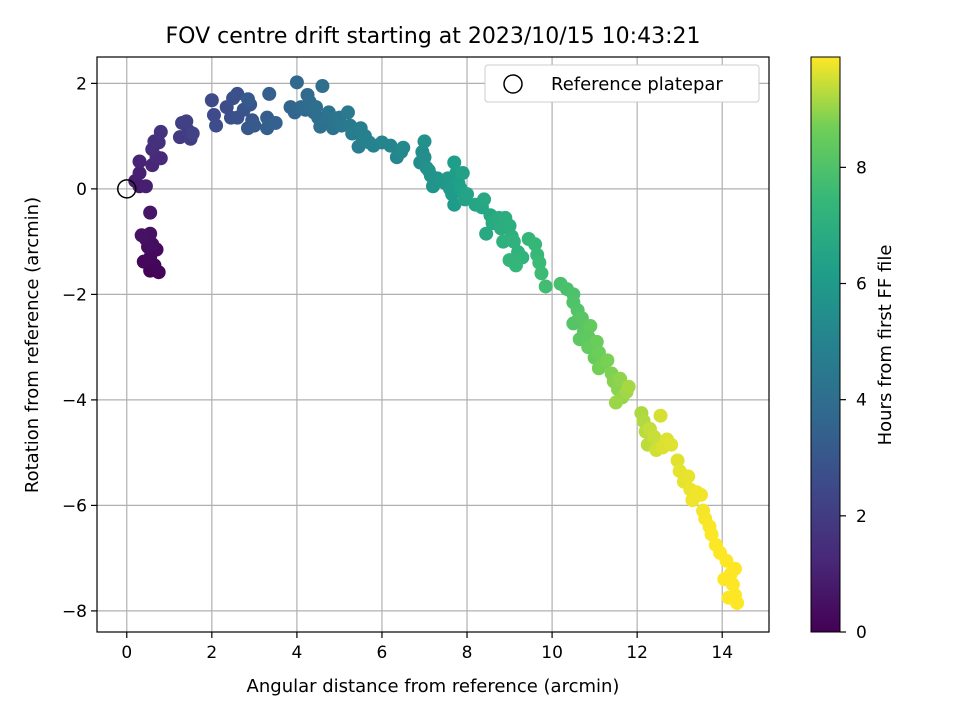 This screenshot has width=960, height=720. What do you see at coordinates (825, 344) in the screenshot?
I see `colorbar-gradient` at bounding box center [825, 344].